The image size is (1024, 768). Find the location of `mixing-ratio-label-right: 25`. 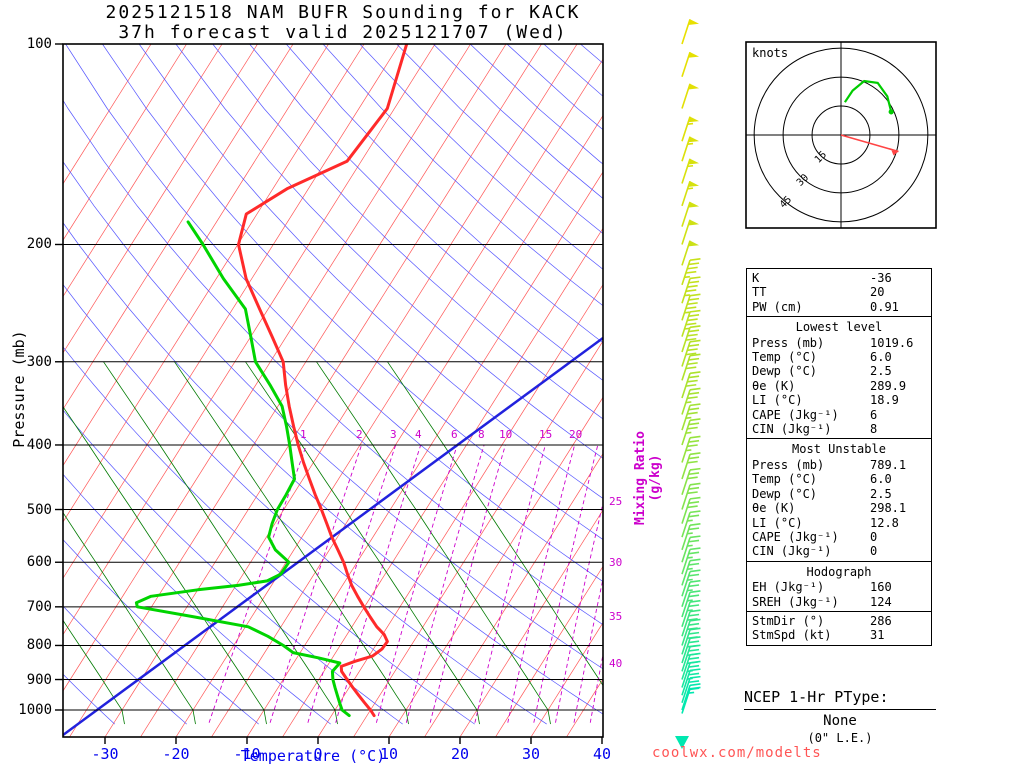

mixing-ratio-label-right: 25 is located at coordinates (616, 501).